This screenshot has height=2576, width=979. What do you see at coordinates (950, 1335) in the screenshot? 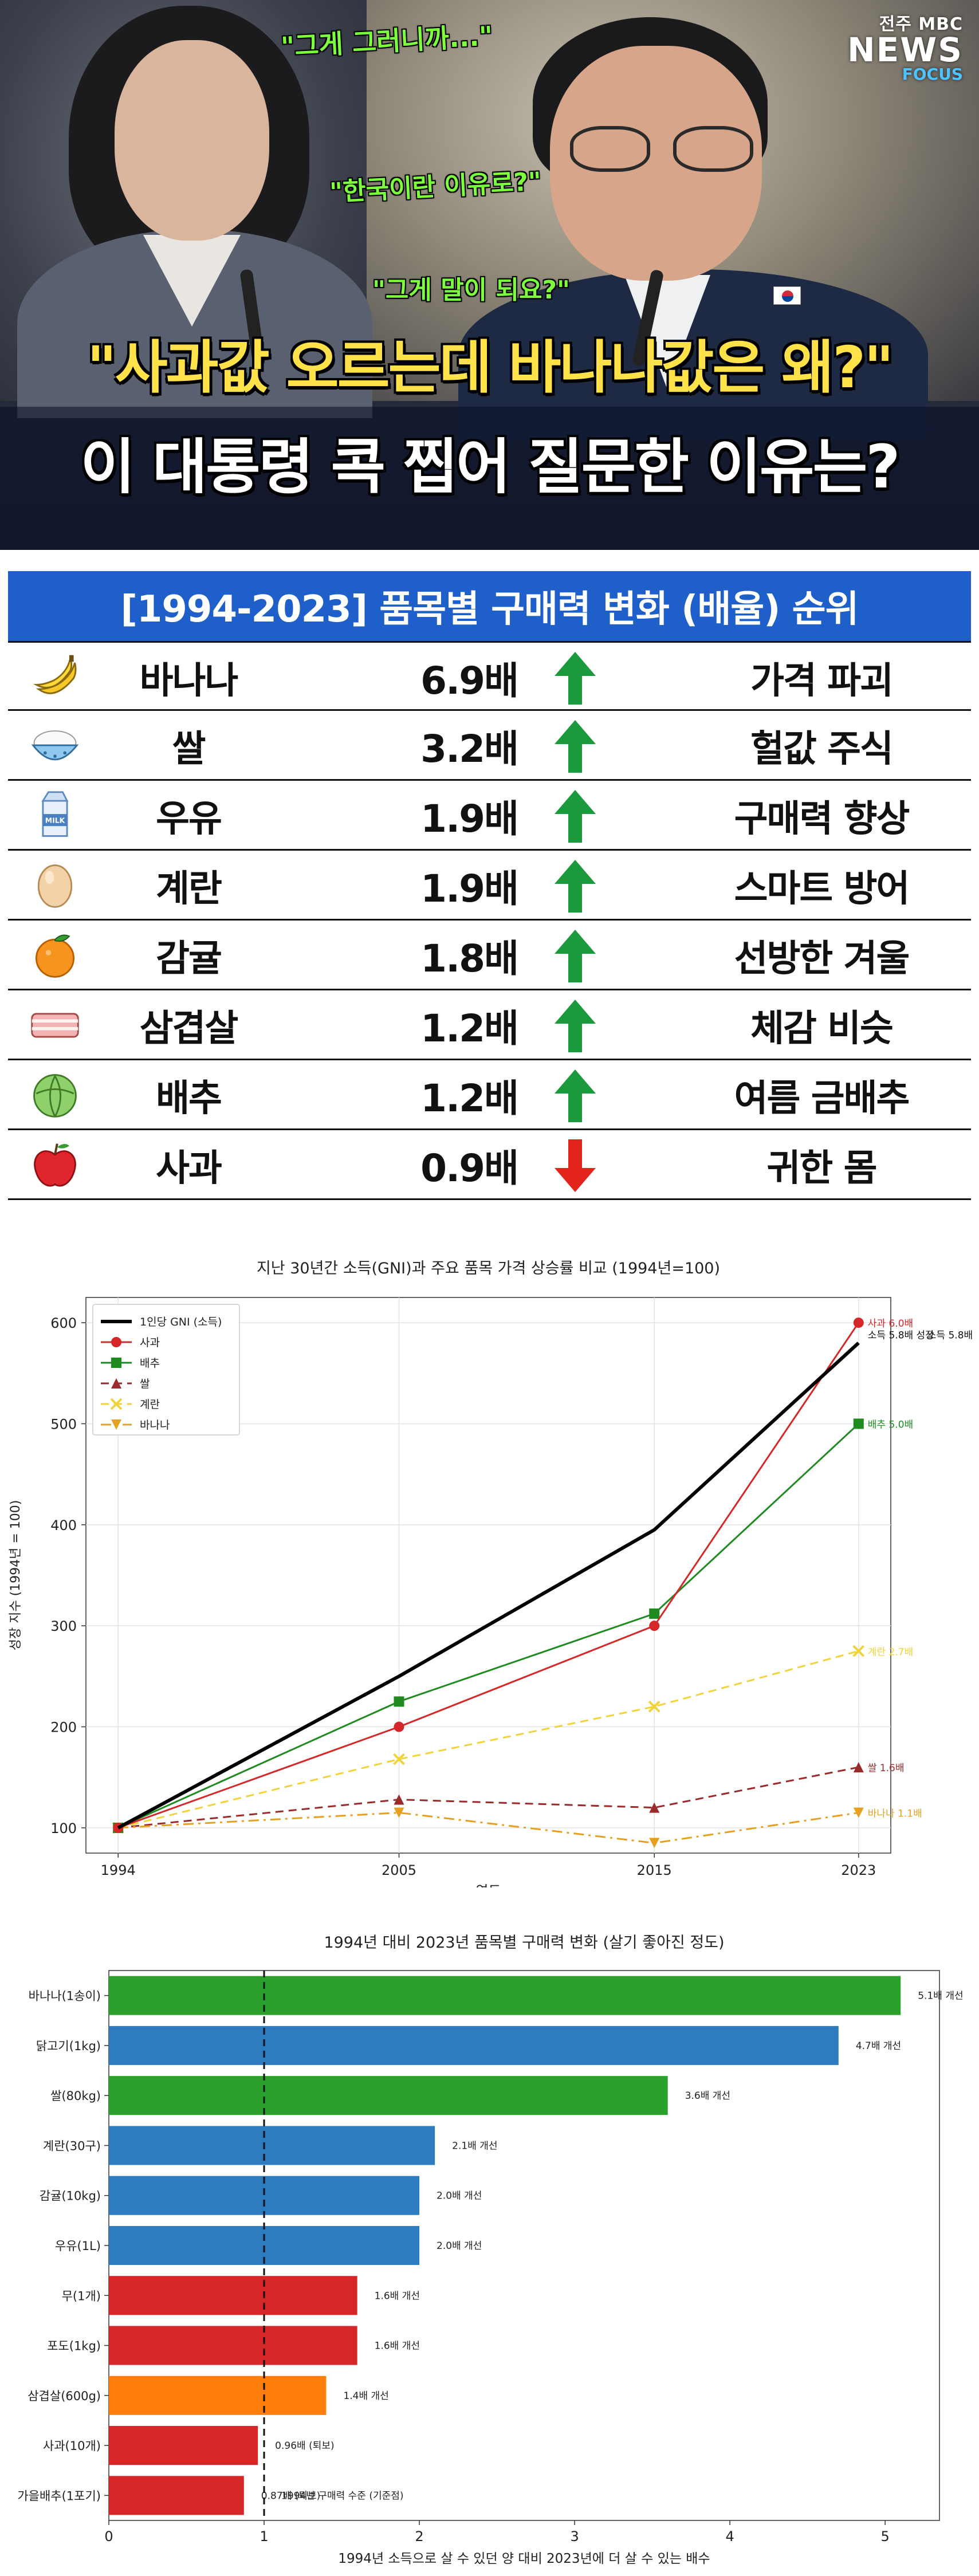
I see `end-value-label-extra: 소득 5.8배` at bounding box center [950, 1335].